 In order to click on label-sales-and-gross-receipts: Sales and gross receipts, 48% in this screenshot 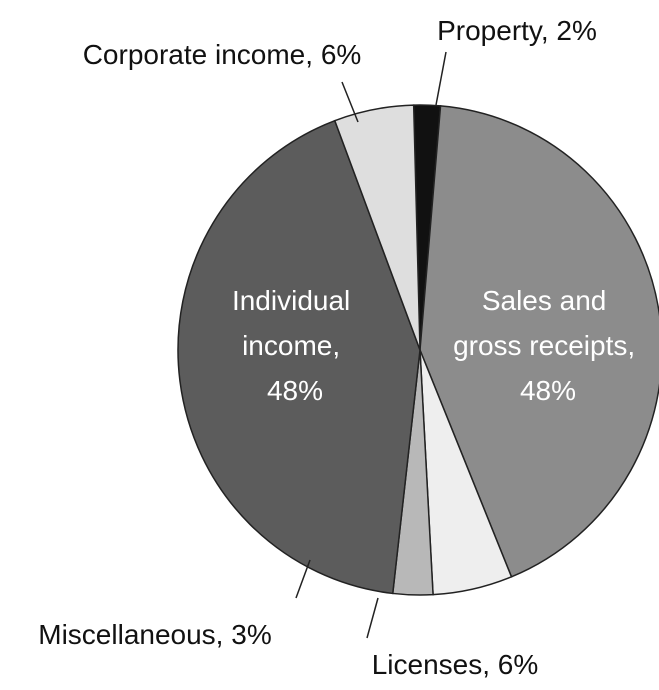, I will do `click(548, 345)`.